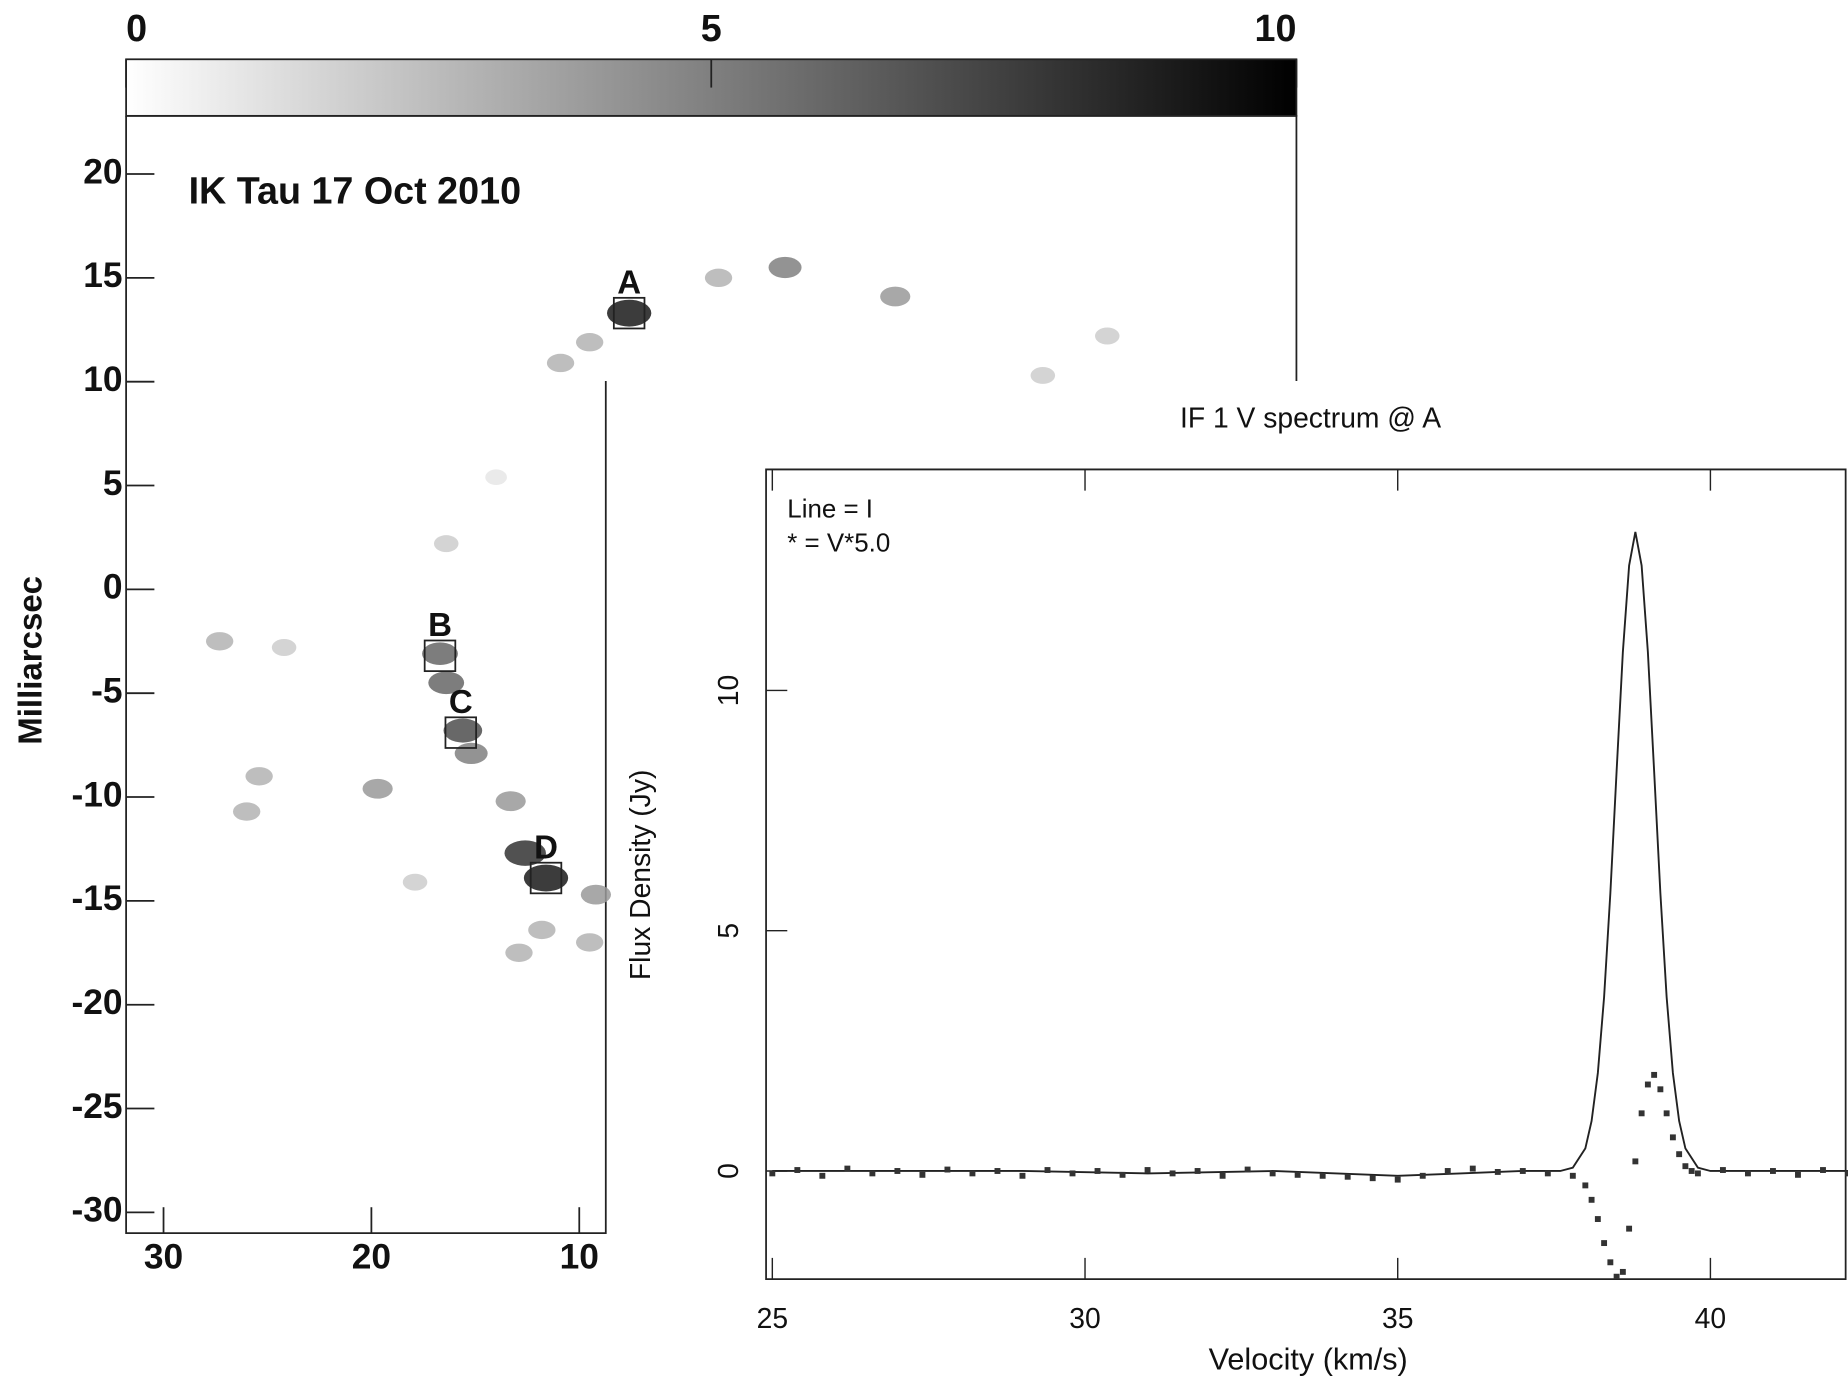  I want to click on y-tick-label: -30, so click(96, 1210).